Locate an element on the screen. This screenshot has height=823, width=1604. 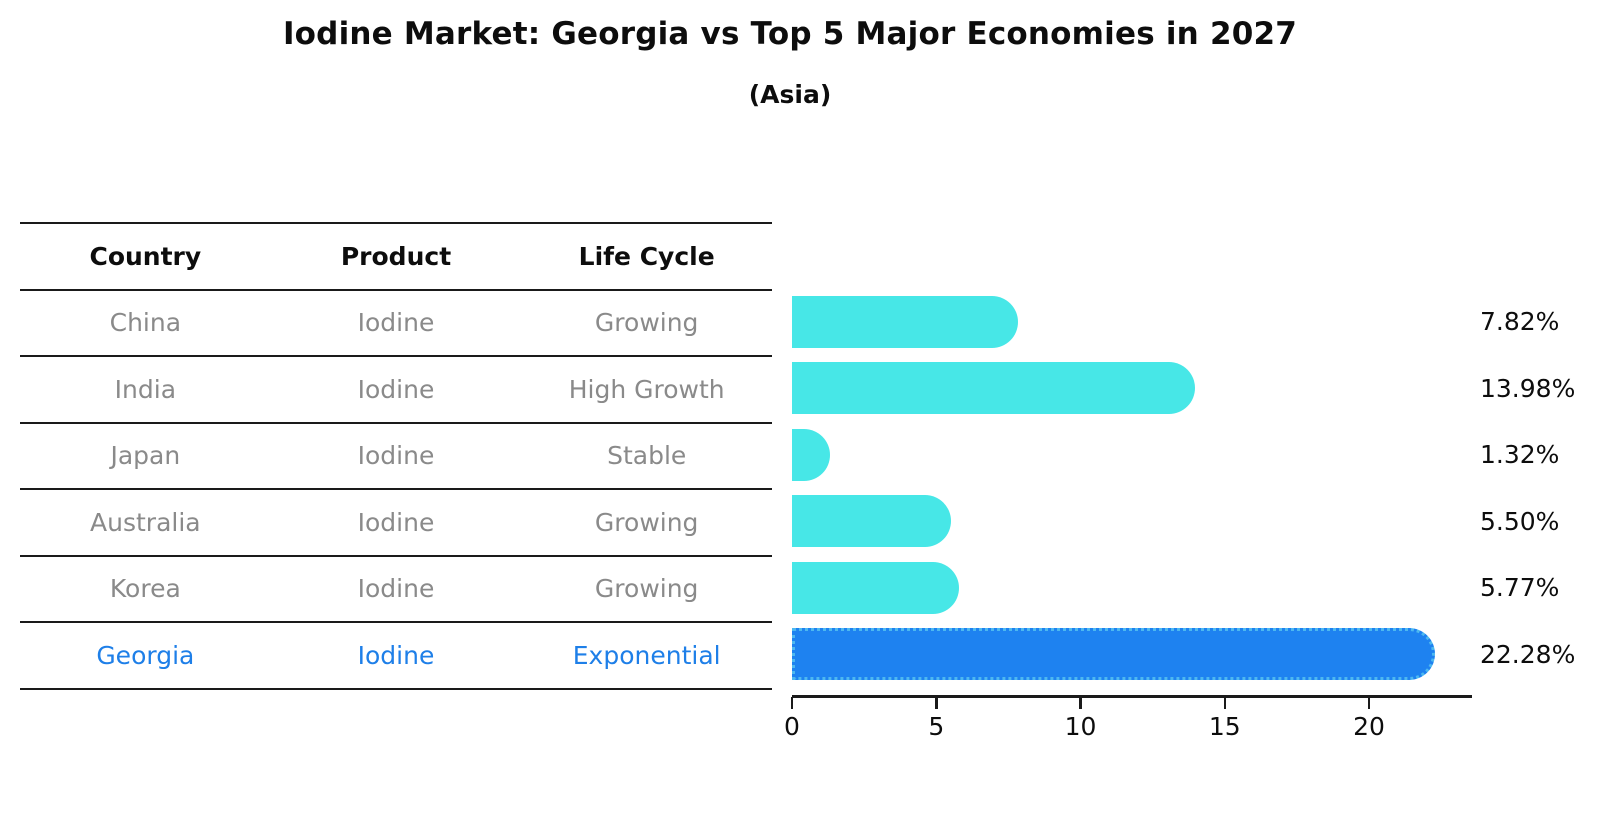
table-header-row: Country Product Life Cycle is located at coordinates (396, 257).